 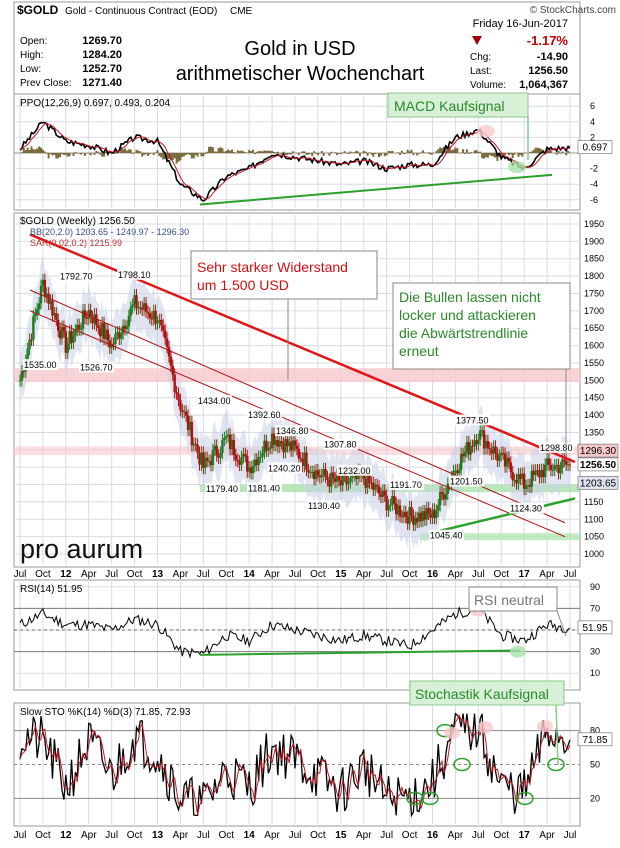 What do you see at coordinates (594, 169) in the screenshot?
I see `ppo-tick-label: -2` at bounding box center [594, 169].